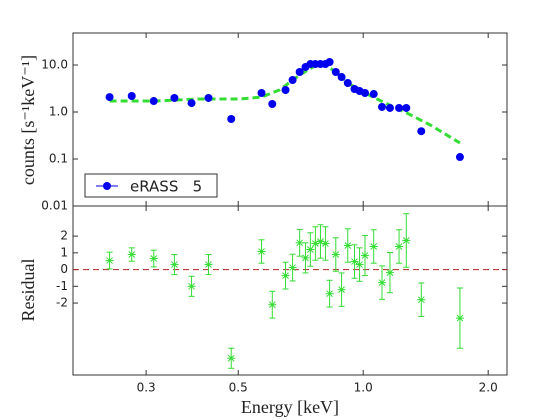  Describe the element at coordinates (28, 120) in the screenshot. I see `y-axis-label: counts [s⁻¹keV⁻¹]` at that location.